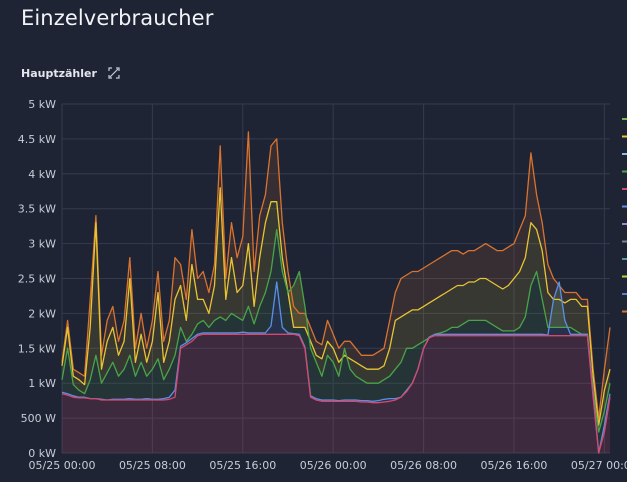 This screenshot has height=482, width=627. Describe the element at coordinates (42, 453) in the screenshot. I see `y-tick-label: 0 kW` at that location.